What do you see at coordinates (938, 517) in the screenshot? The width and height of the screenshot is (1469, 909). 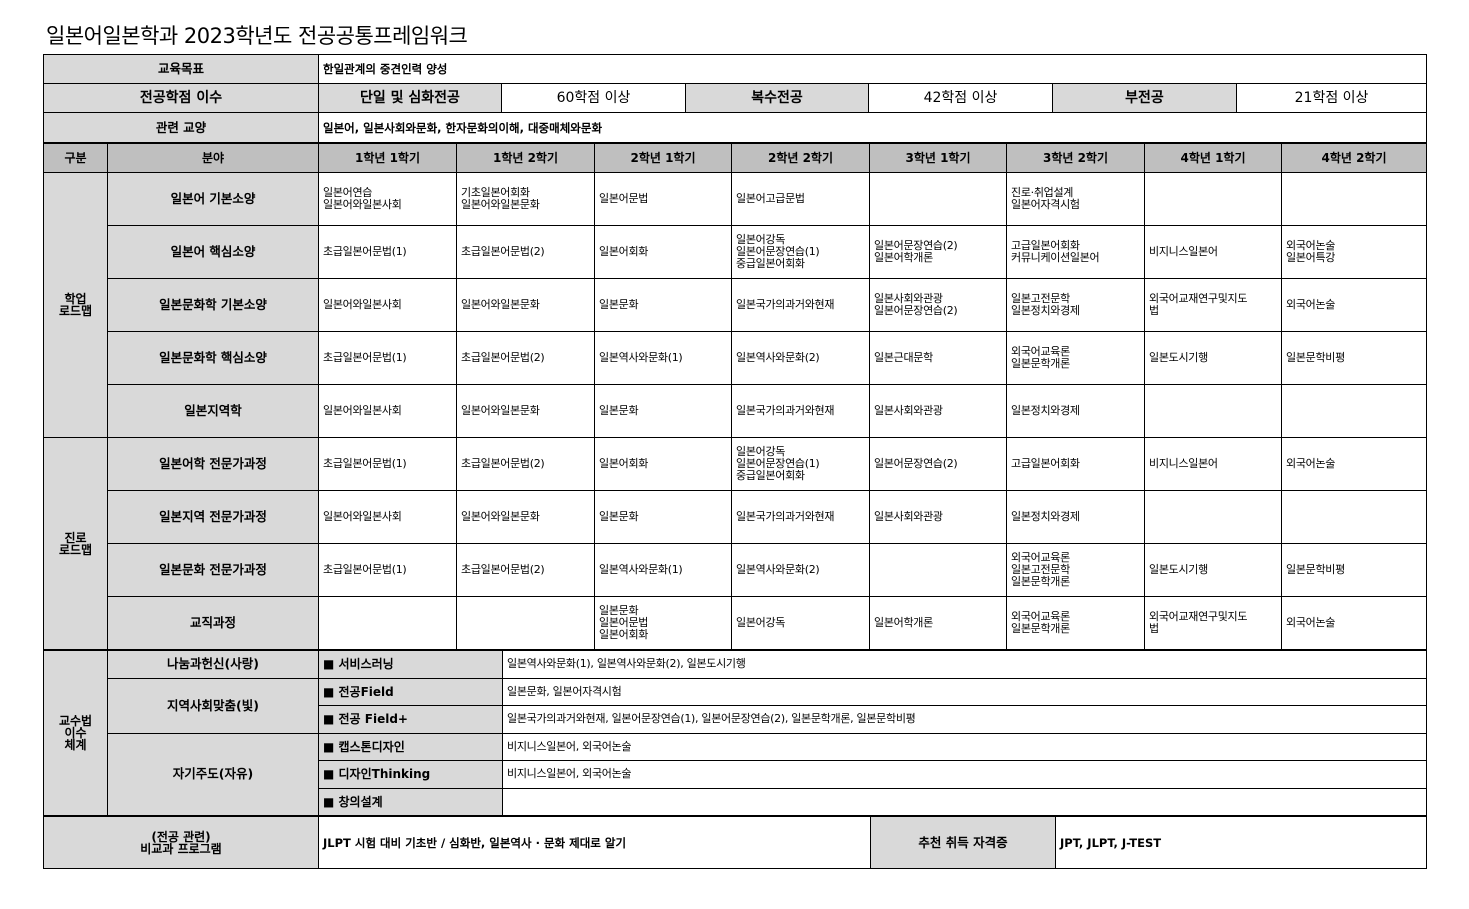 I see `course-cell: 일본사회와관광` at bounding box center [938, 517].